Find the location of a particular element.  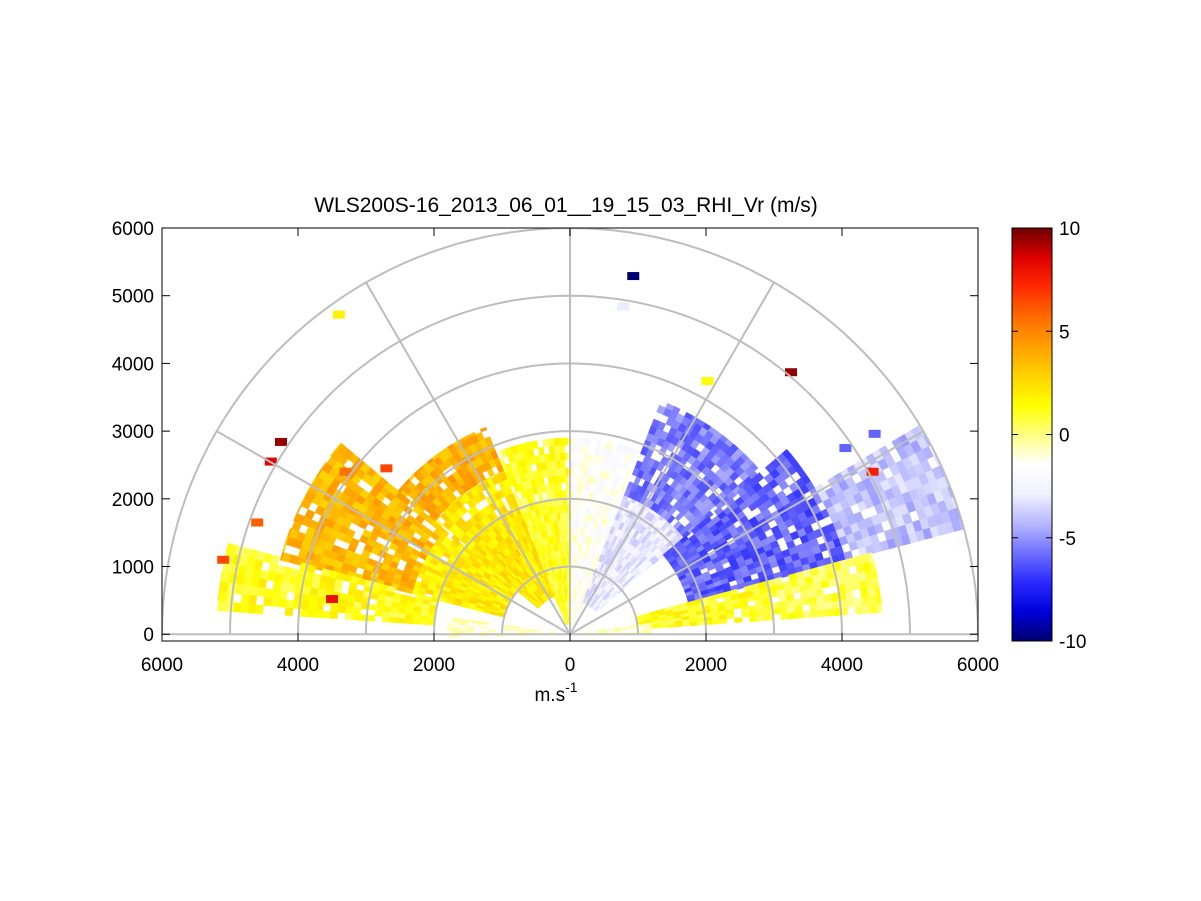

colorbar-tick-label: 0 is located at coordinates (1064, 436).